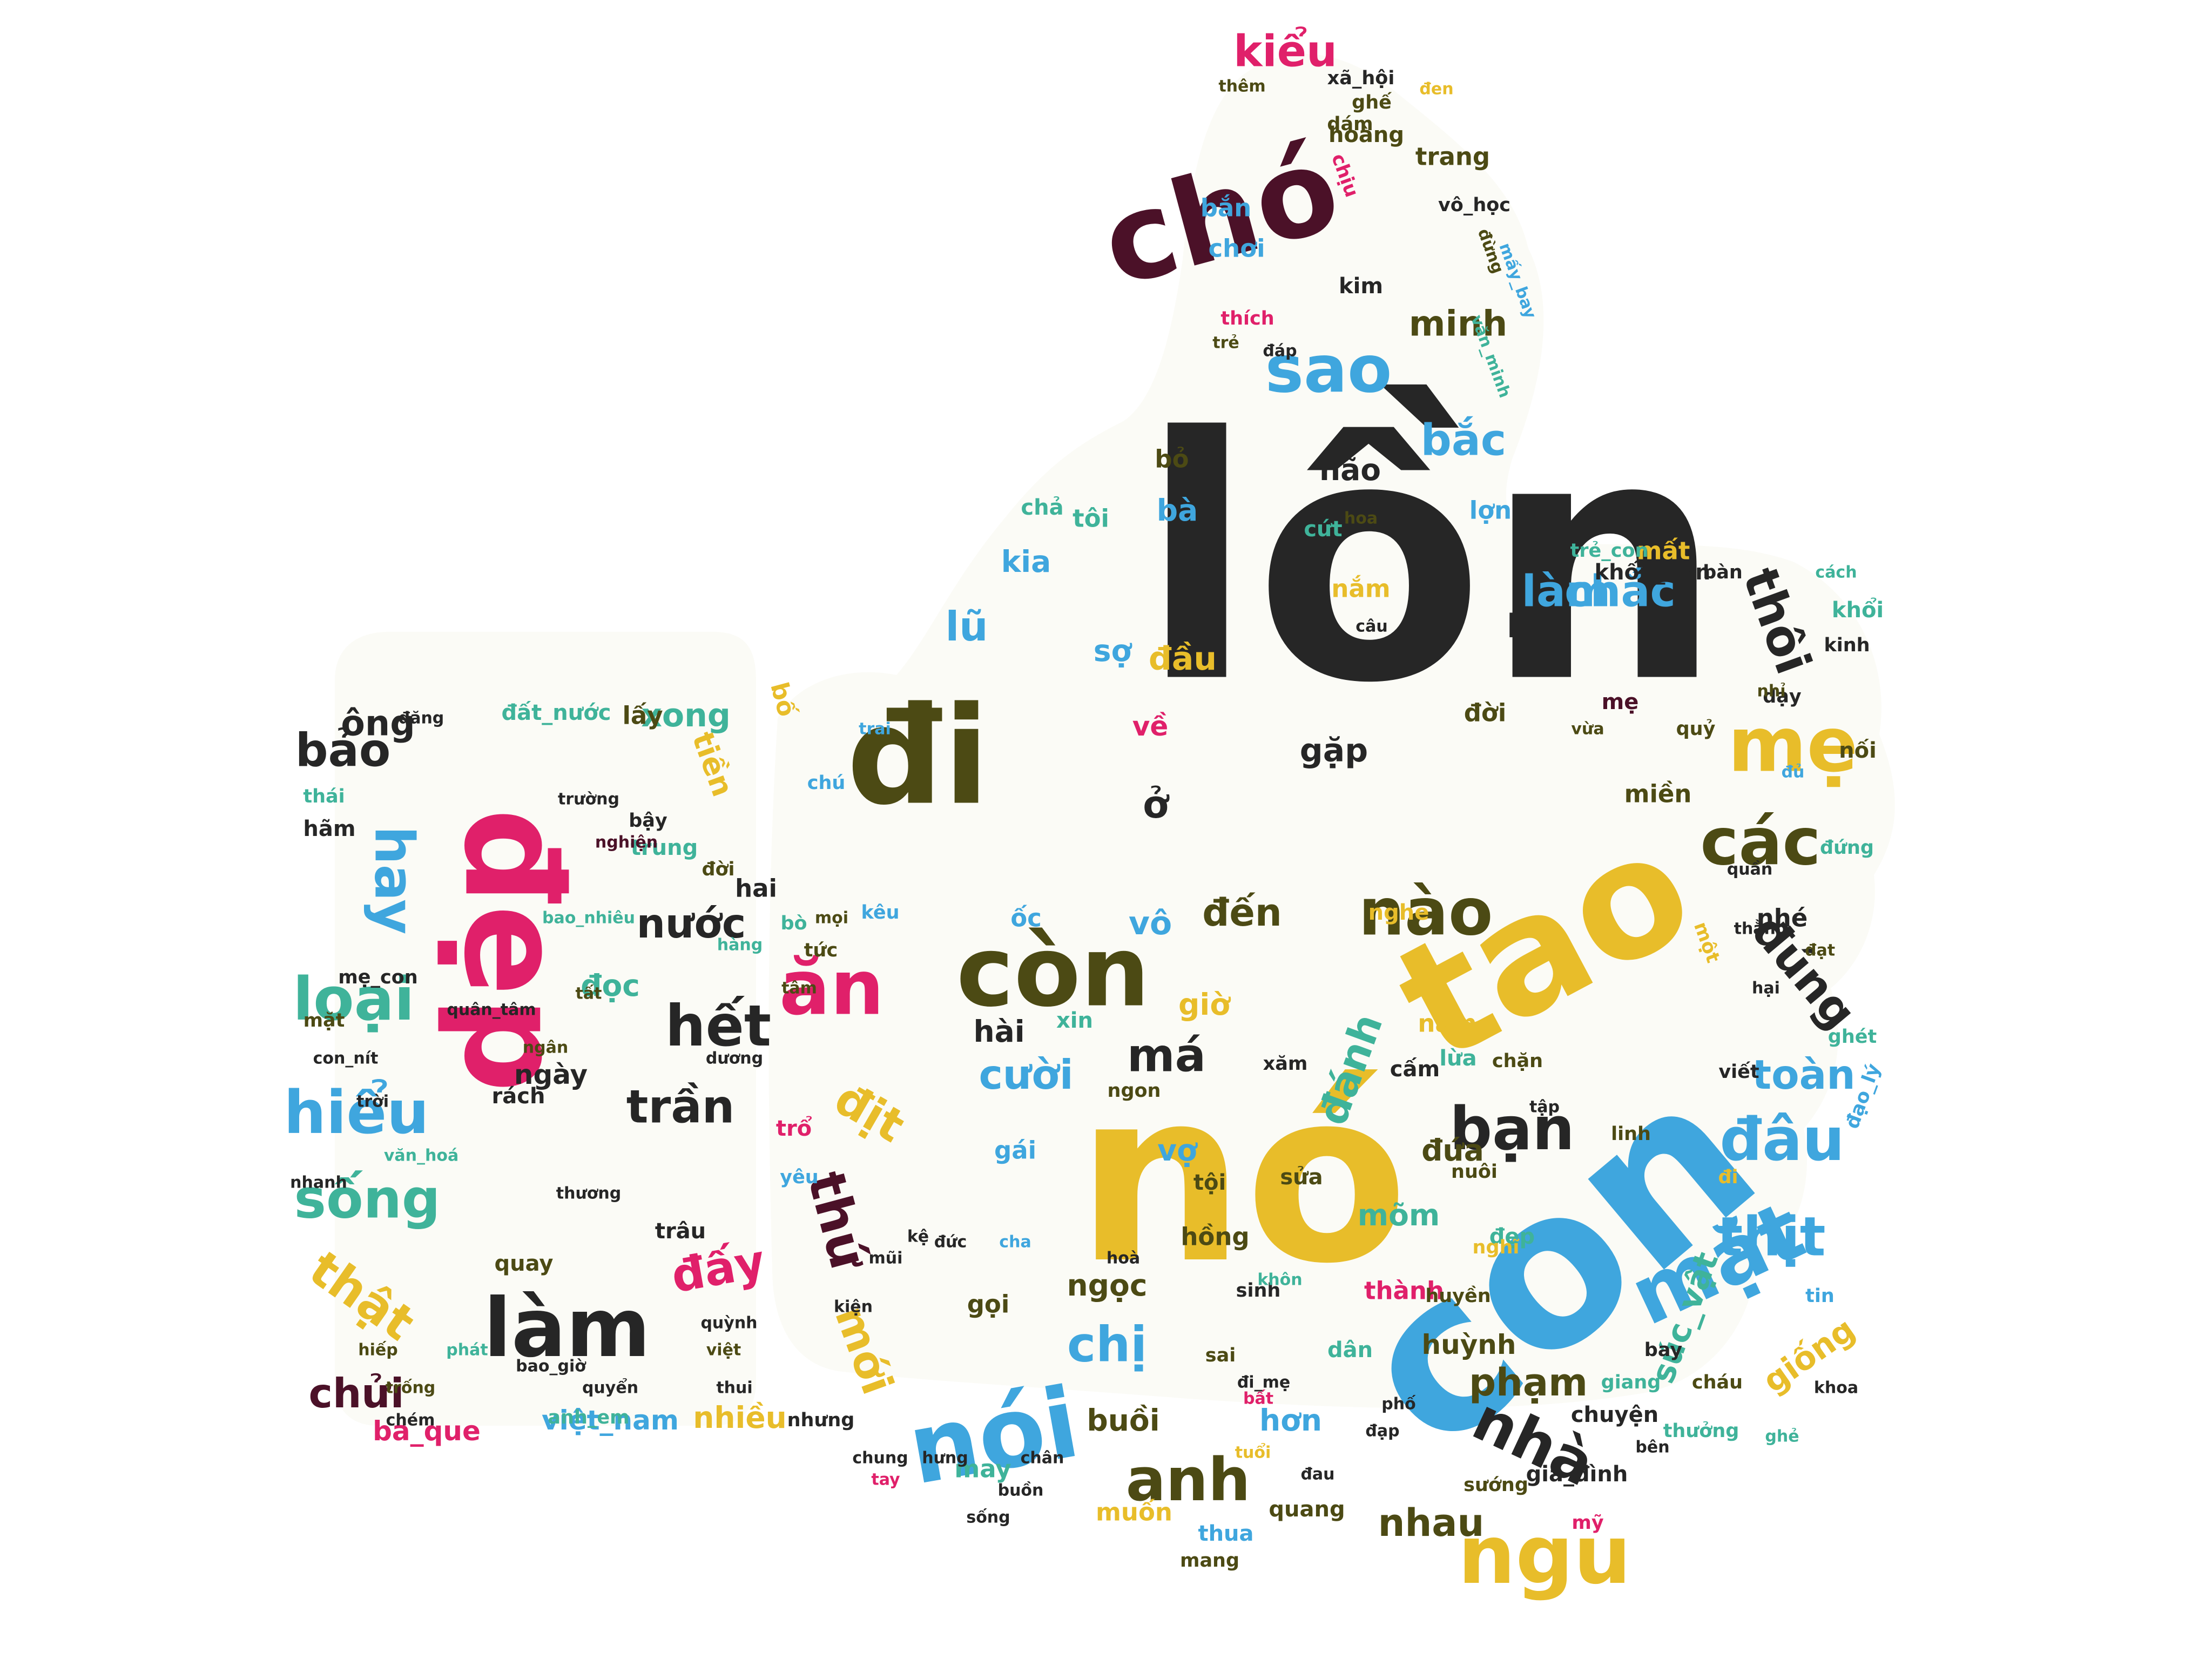 The width and height of the screenshot is (2212, 1659). What do you see at coordinates (1285, 51) in the screenshot?
I see `cloud-word: kiểu` at bounding box center [1285, 51].